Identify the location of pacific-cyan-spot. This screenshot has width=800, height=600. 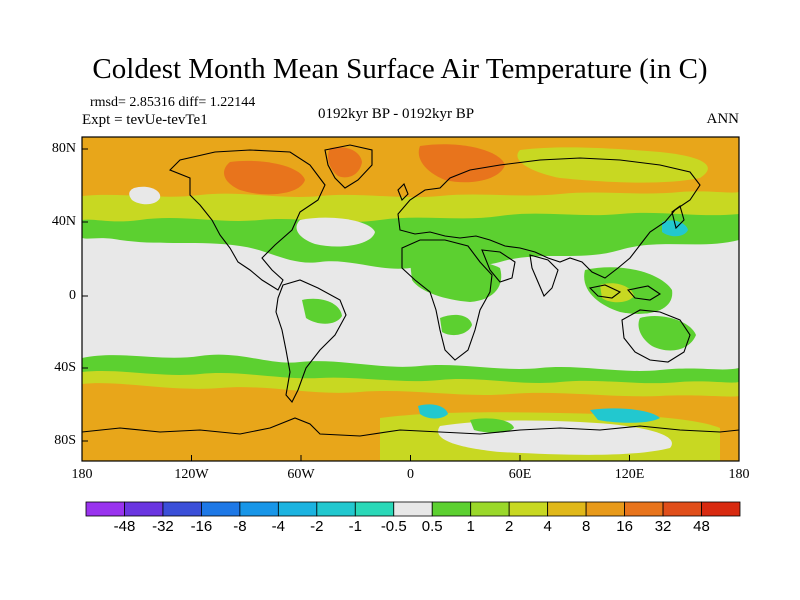
(675, 228).